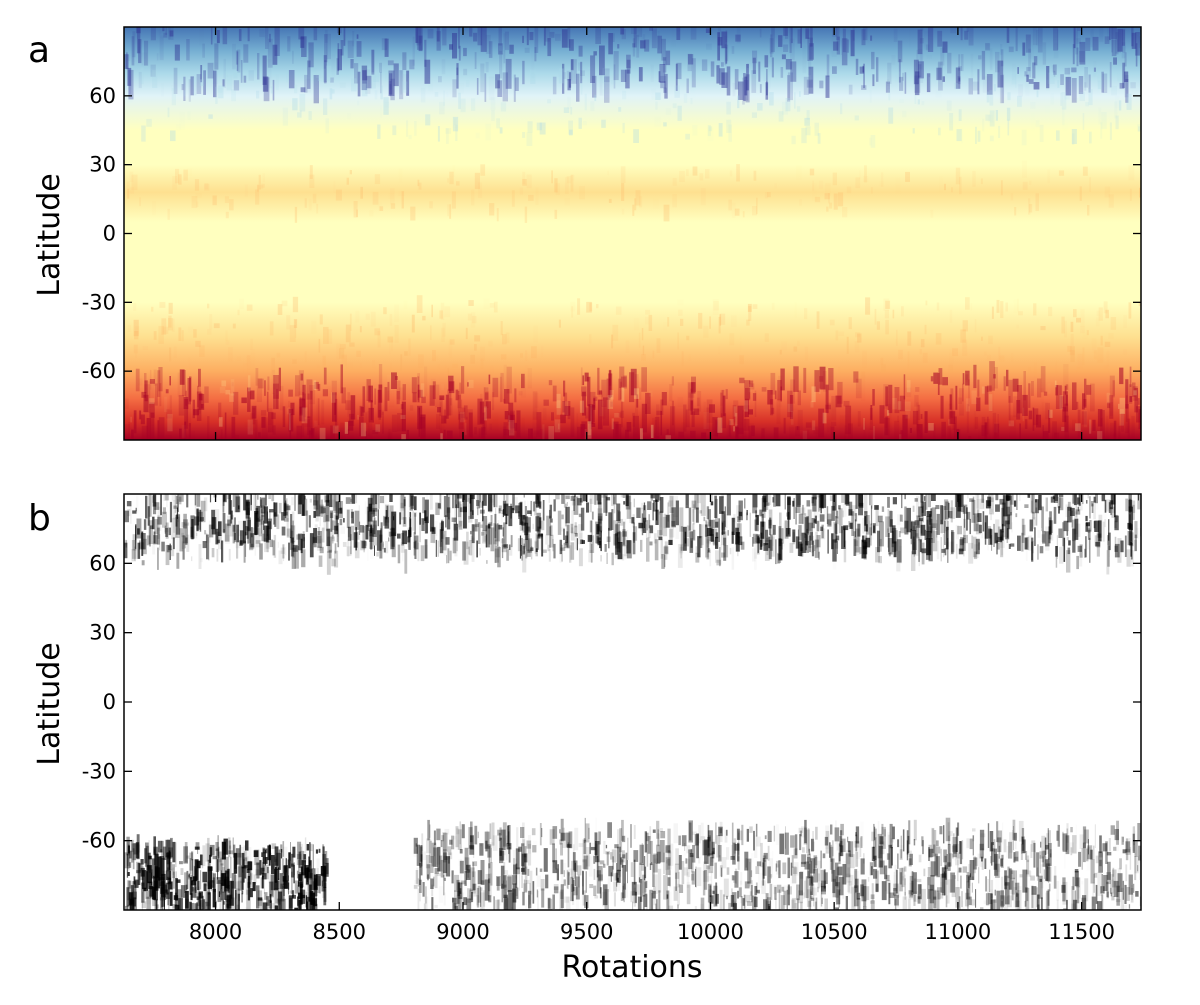 The width and height of the screenshot is (1200, 1005). Describe the element at coordinates (339, 932) in the screenshot. I see `x-tick-label: 8500` at that location.